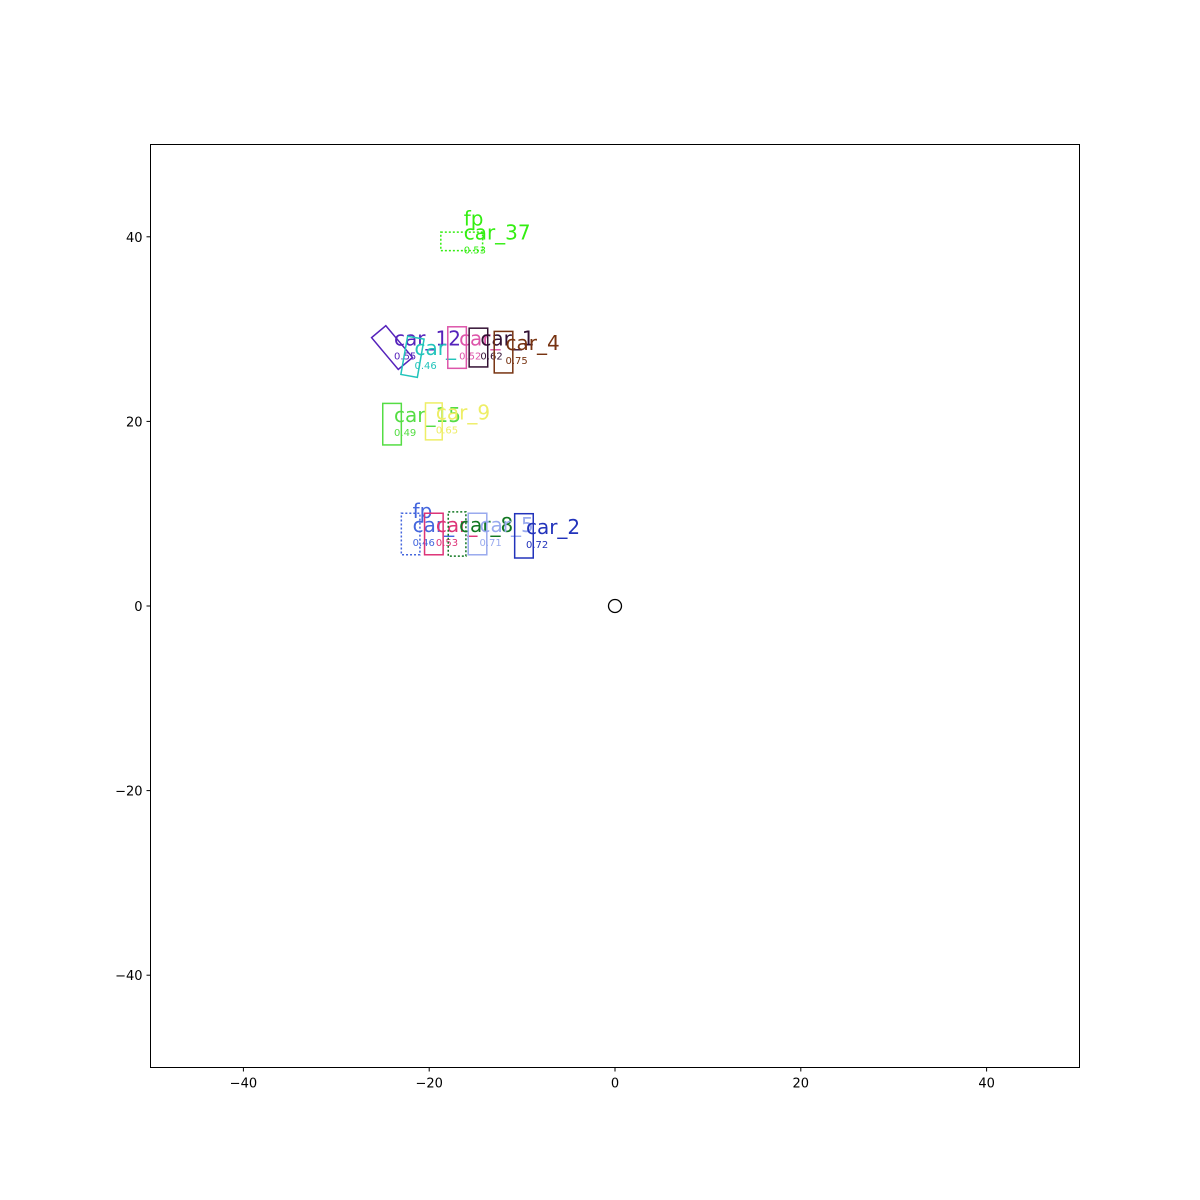 The image size is (1200, 1200). I want to click on x-axis: −40 −20 0 20 40, so click(612, 1079).